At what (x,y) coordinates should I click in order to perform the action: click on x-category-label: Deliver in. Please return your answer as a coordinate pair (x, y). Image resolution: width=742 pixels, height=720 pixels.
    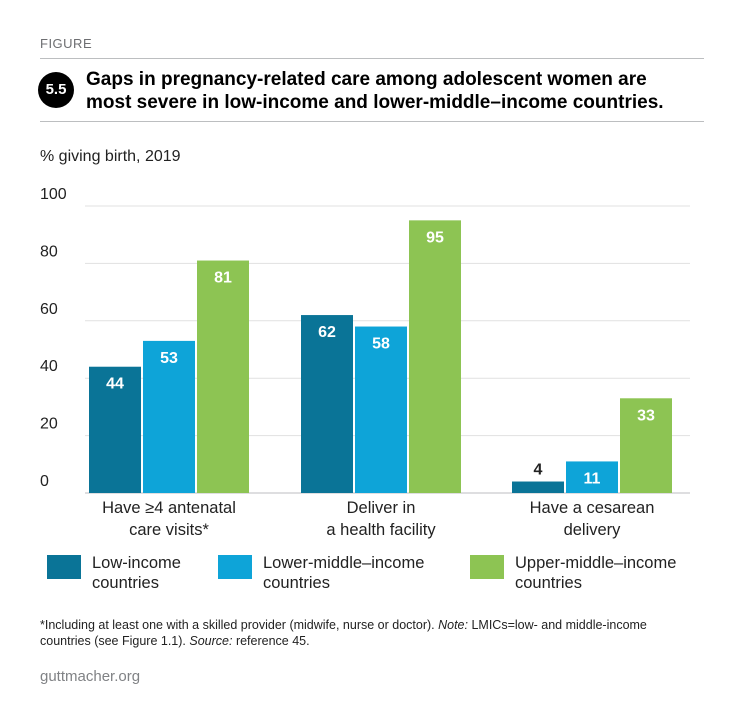
    Looking at the image, I should click on (381, 508).